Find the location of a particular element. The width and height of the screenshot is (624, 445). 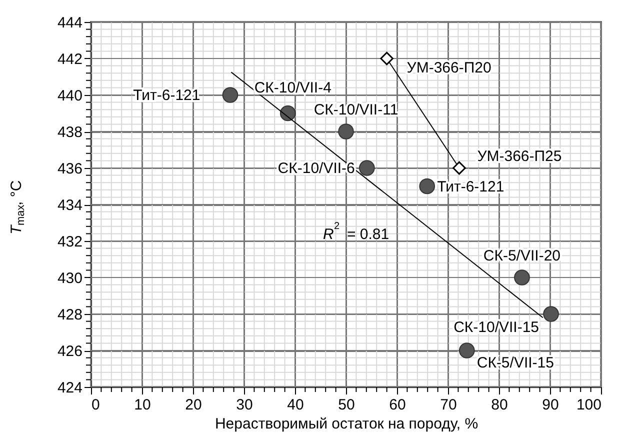

y-tick-label: 434 is located at coordinates (69, 205).